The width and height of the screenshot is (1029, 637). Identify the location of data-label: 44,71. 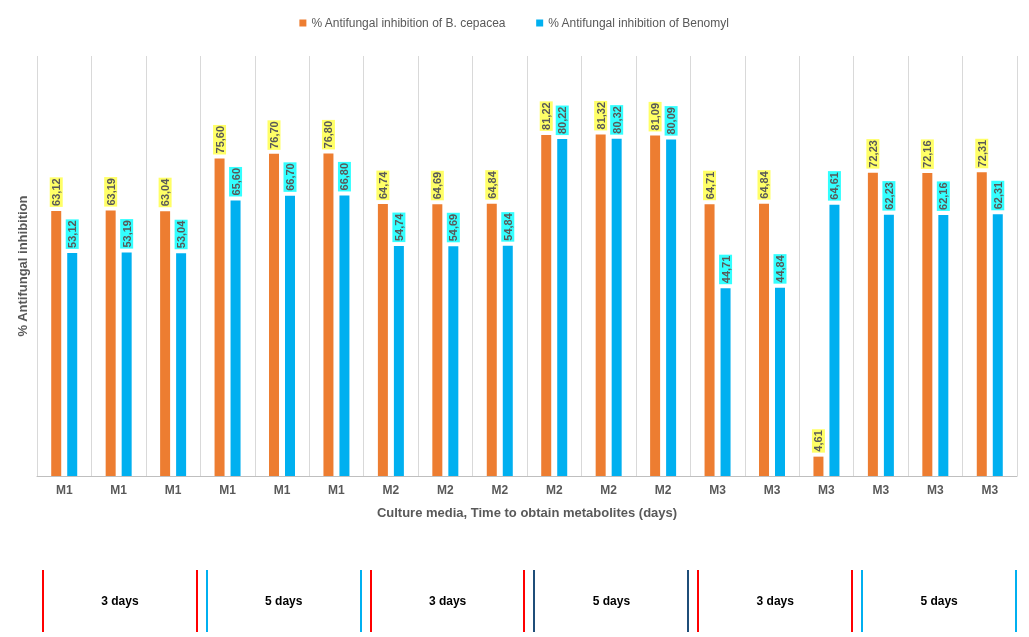
(725, 269).